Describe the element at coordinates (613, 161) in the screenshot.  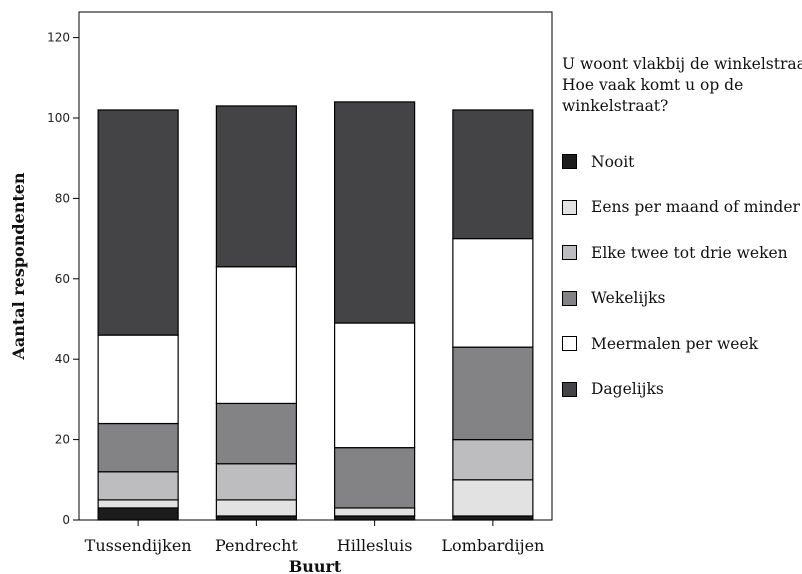
I see `legend-label: Nooit` at that location.